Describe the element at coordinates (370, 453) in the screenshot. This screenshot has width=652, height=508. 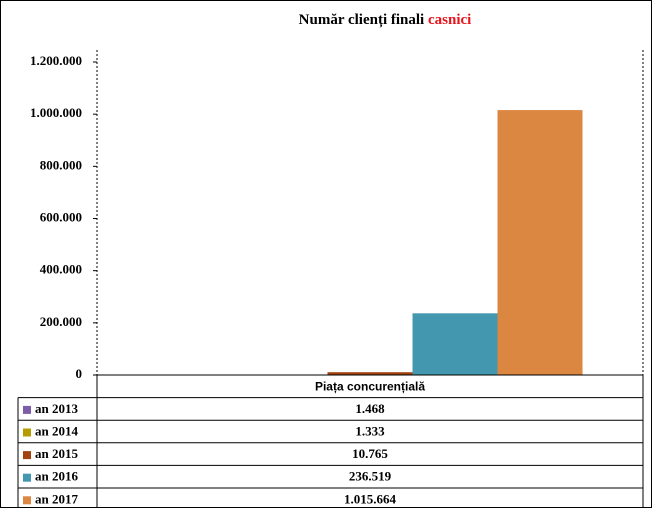
I see `value-label: 10.765` at that location.